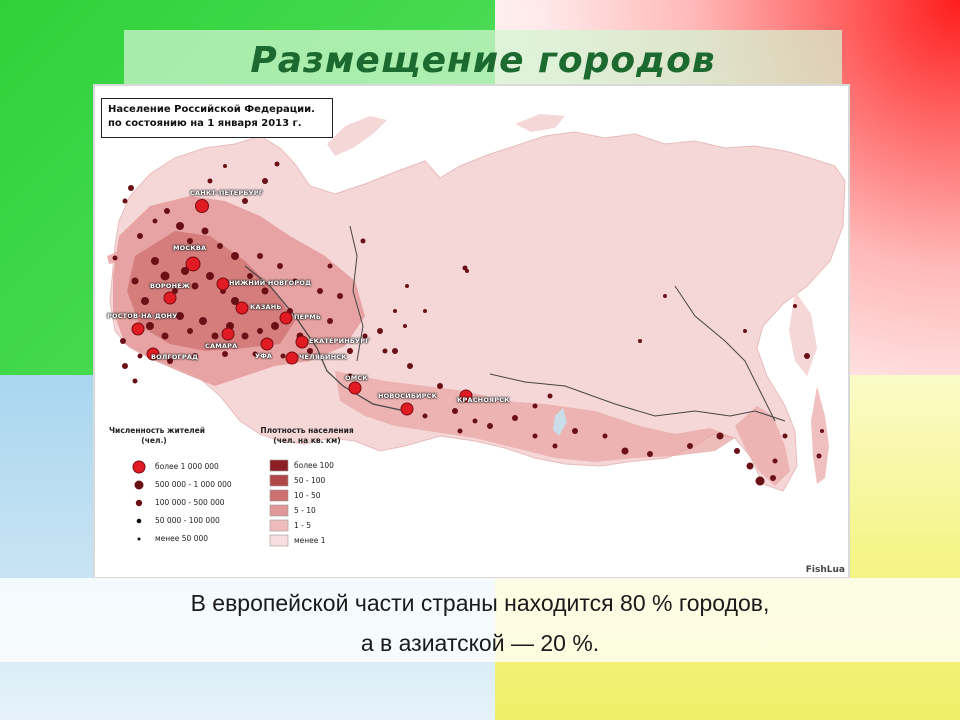  Describe the element at coordinates (227, 193) in the screenshot. I see `city-label: САНКТ-ПЕТЕРБУРГ` at that location.